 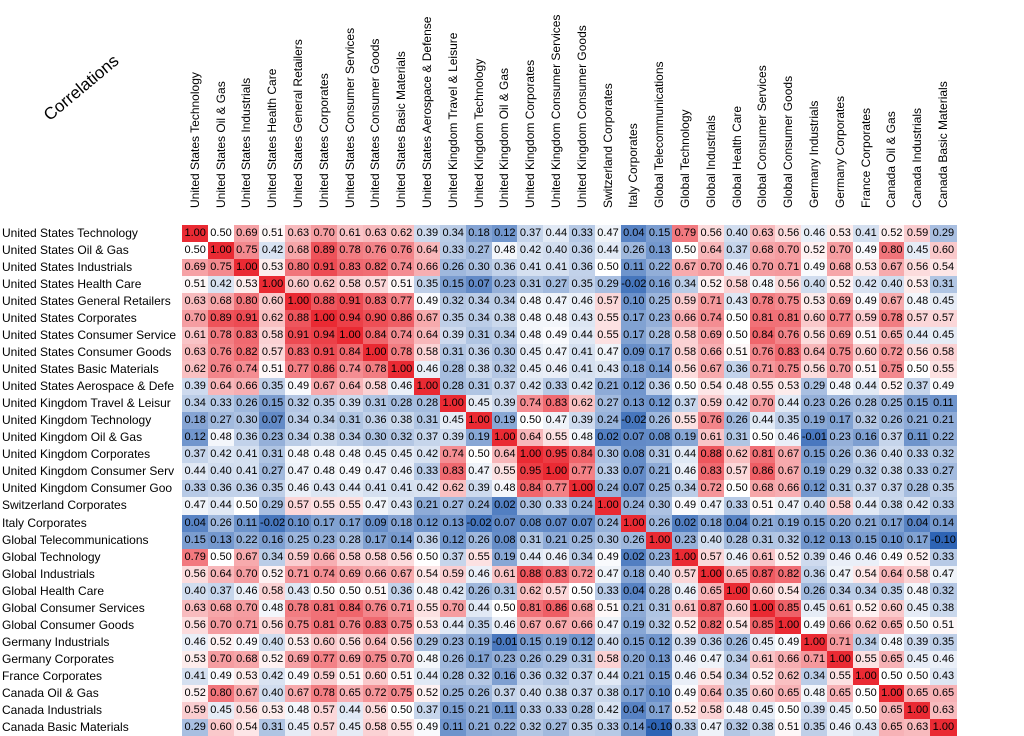 What do you see at coordinates (582, 608) in the screenshot?
I see `heatmap-cell: 0.68` at bounding box center [582, 608].